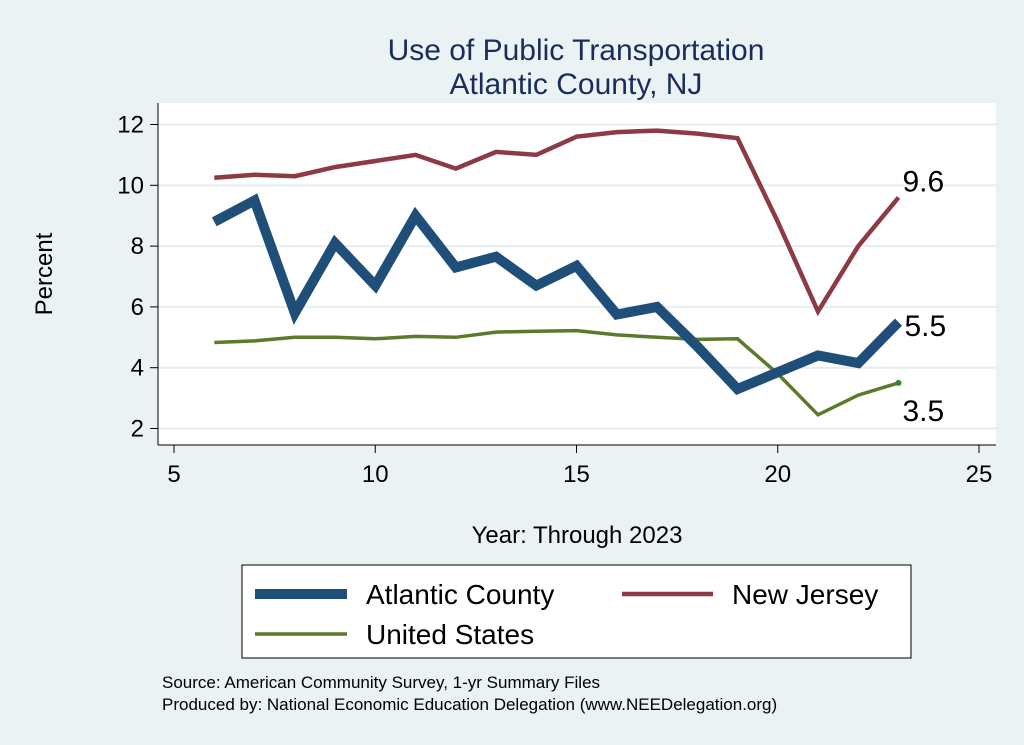 This screenshot has width=1024, height=745. I want to click on legend-box, so click(576, 611).